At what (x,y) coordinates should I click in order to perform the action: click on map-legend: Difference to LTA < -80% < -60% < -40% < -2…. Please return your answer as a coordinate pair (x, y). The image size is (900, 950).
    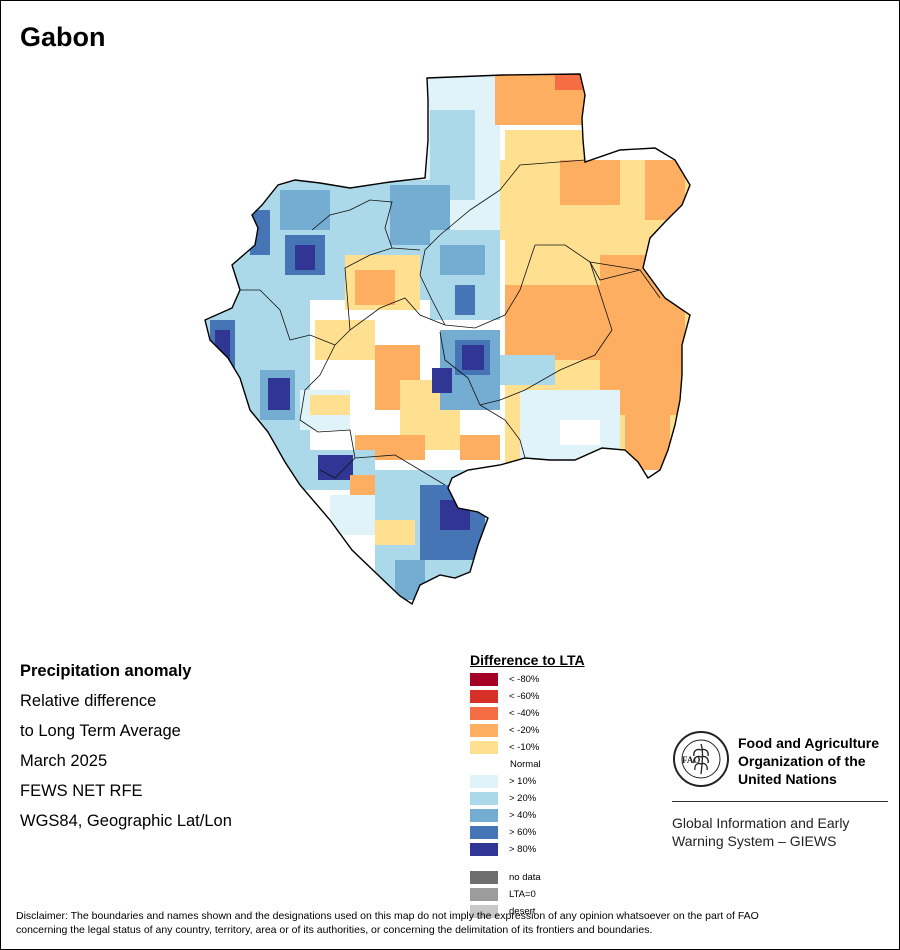
    Looking at the image, I should click on (560, 785).